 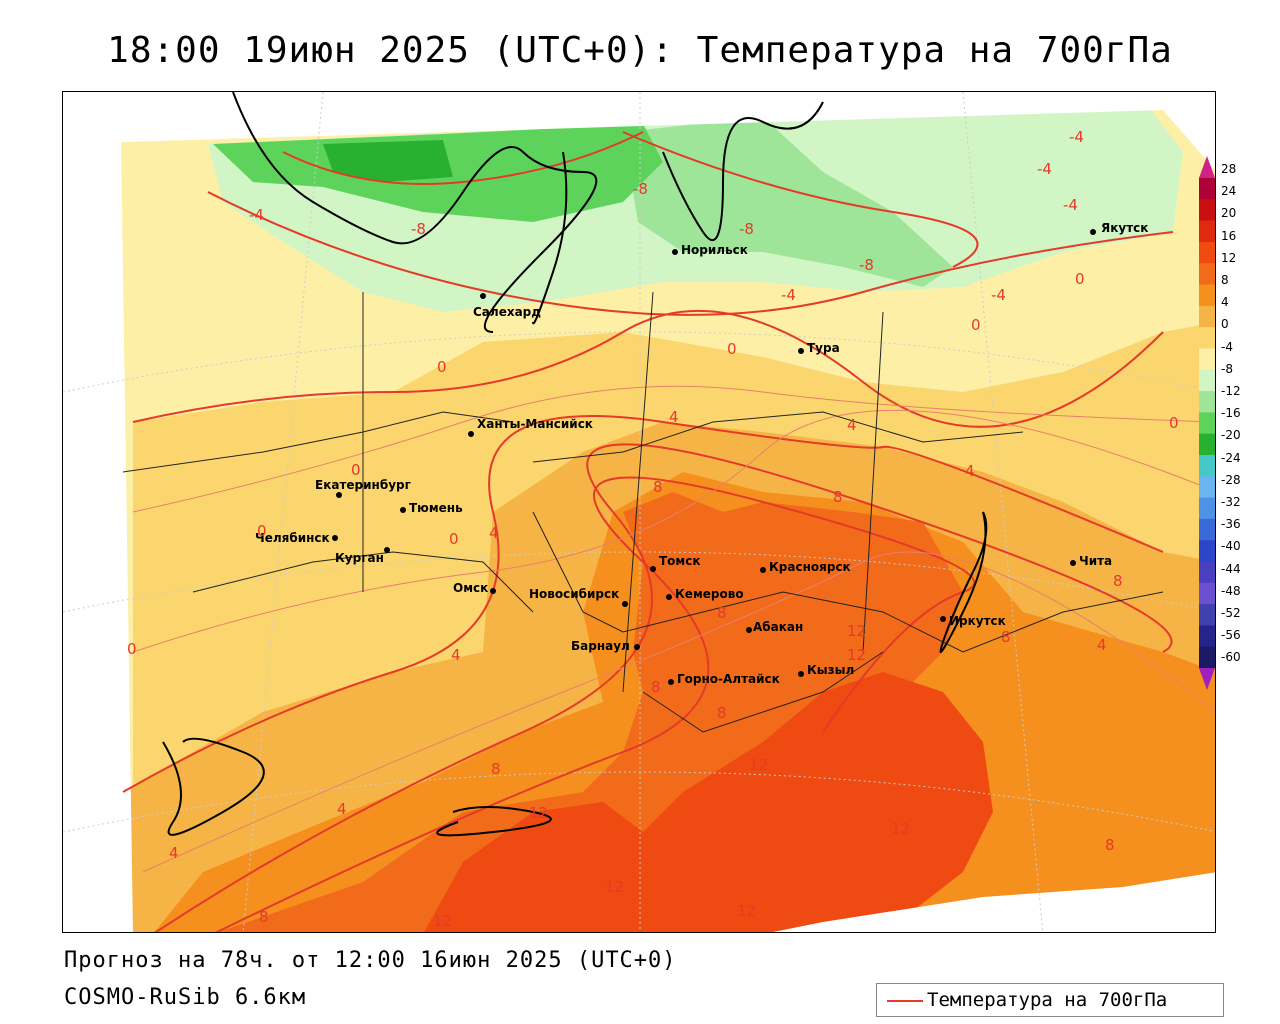 I want to click on colorbar-tick-label: 16, so click(x=1229, y=235).